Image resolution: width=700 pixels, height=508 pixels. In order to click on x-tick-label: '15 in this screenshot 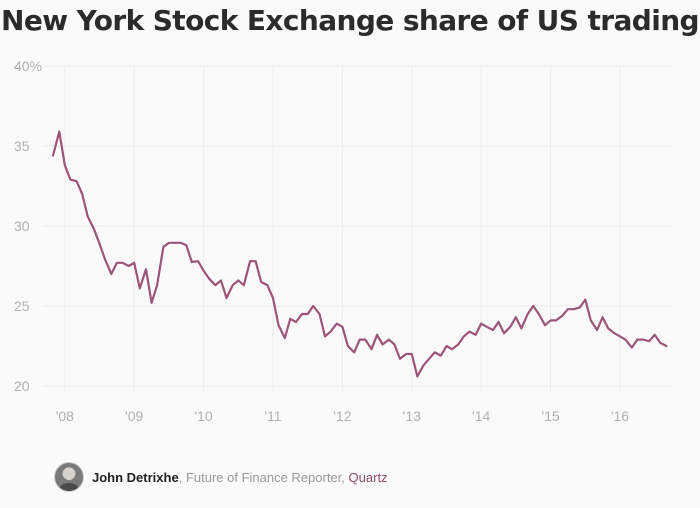, I will do `click(550, 416)`.